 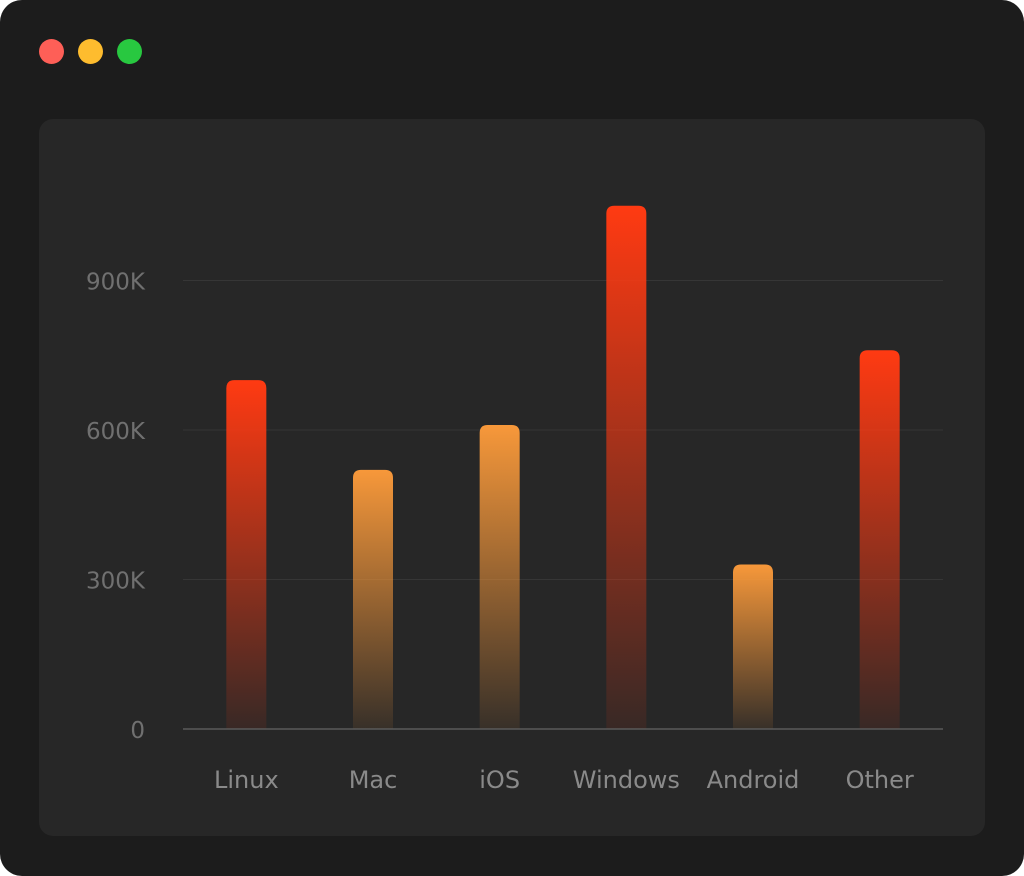 I want to click on x-tick-label: Other, so click(x=880, y=780).